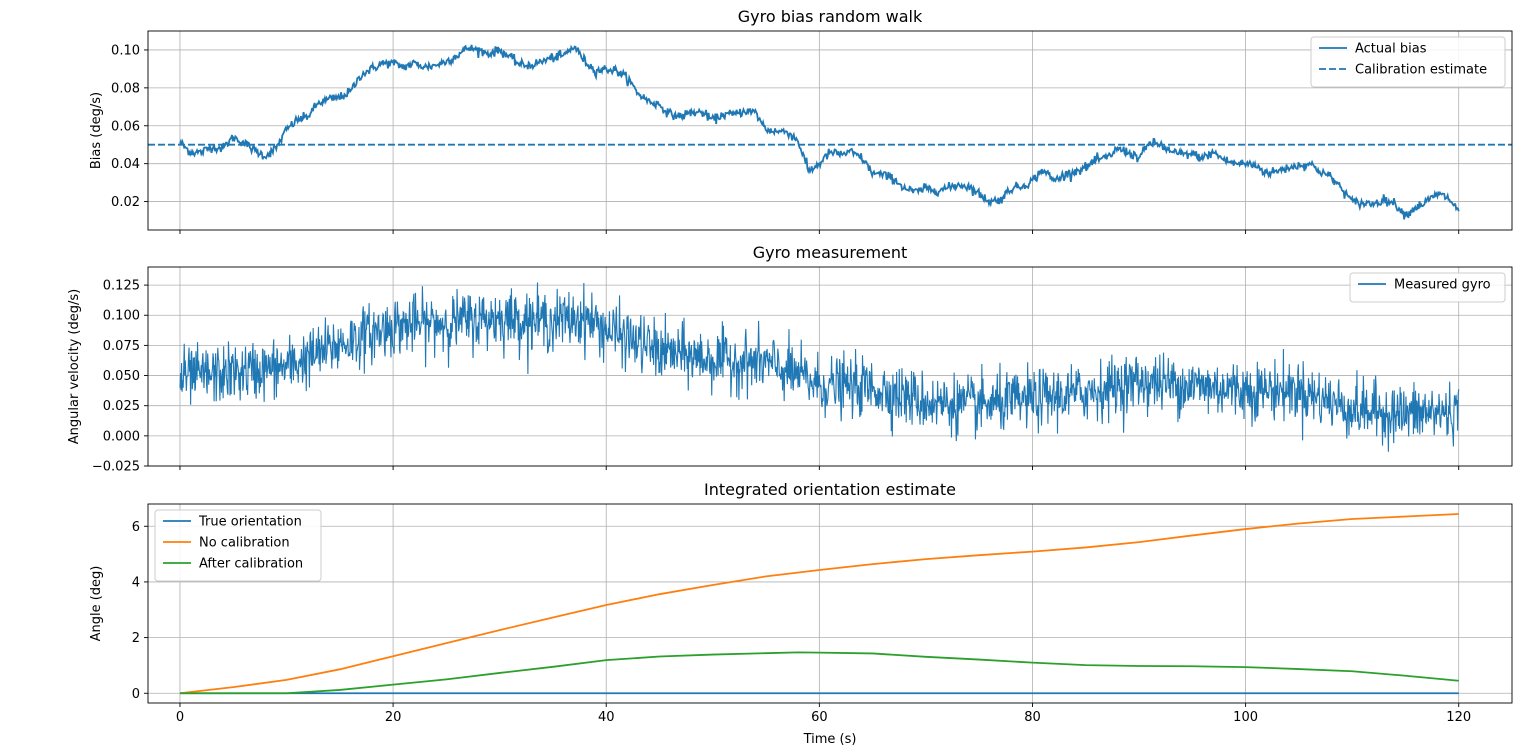  Describe the element at coordinates (1245, 717) in the screenshot. I see `x-tick-label: 100` at that location.